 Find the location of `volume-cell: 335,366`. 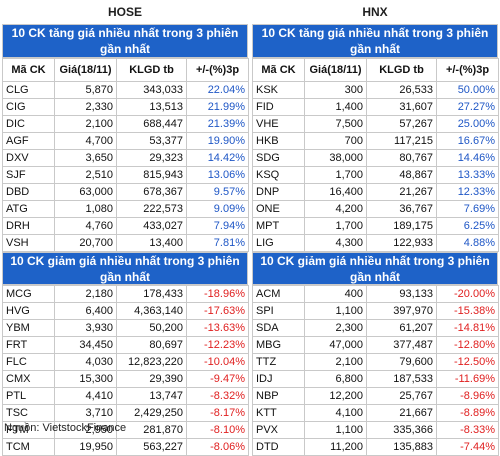

volume-cell: 335,366 is located at coordinates (401, 430).